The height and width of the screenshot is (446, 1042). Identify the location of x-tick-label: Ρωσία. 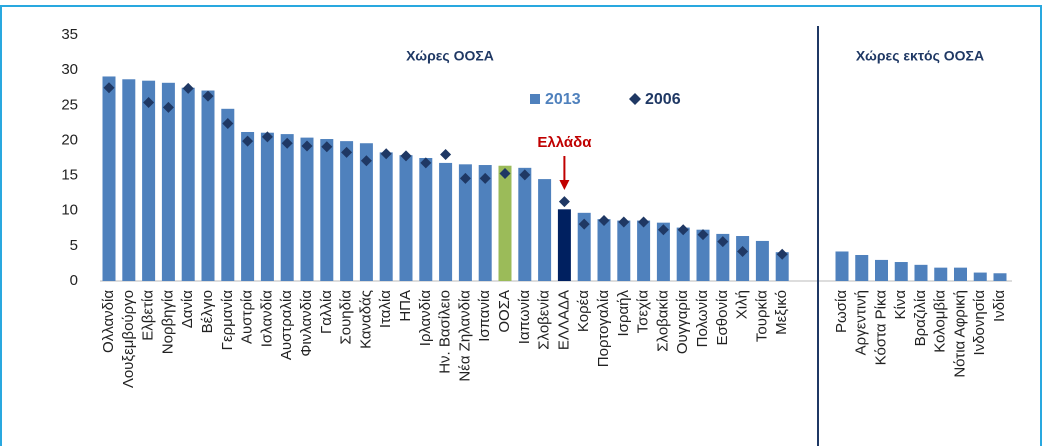
(841, 311).